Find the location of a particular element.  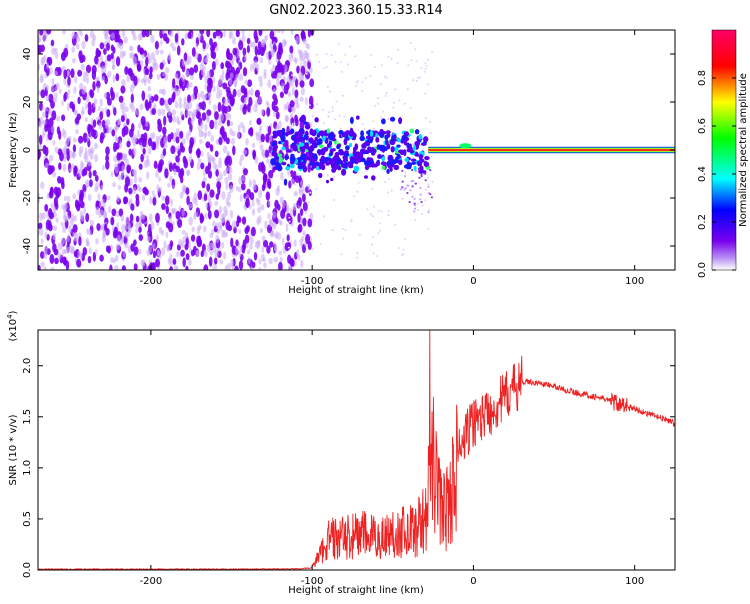

spectrogram-carrier-band is located at coordinates (551, 150).